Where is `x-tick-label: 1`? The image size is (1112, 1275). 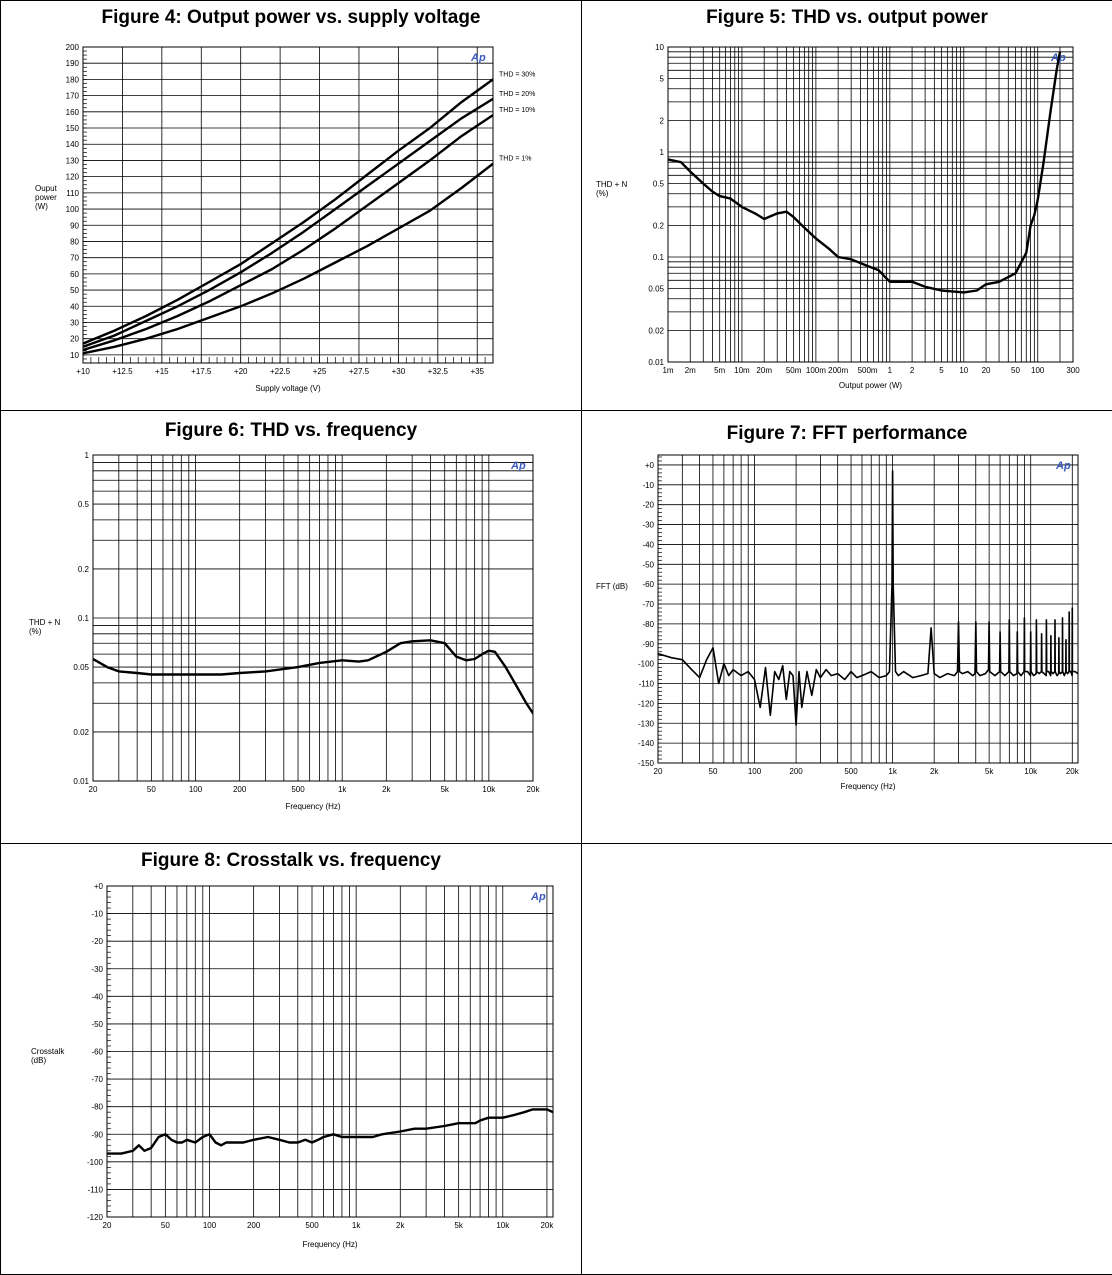 x-tick-label: 1 is located at coordinates (890, 370).